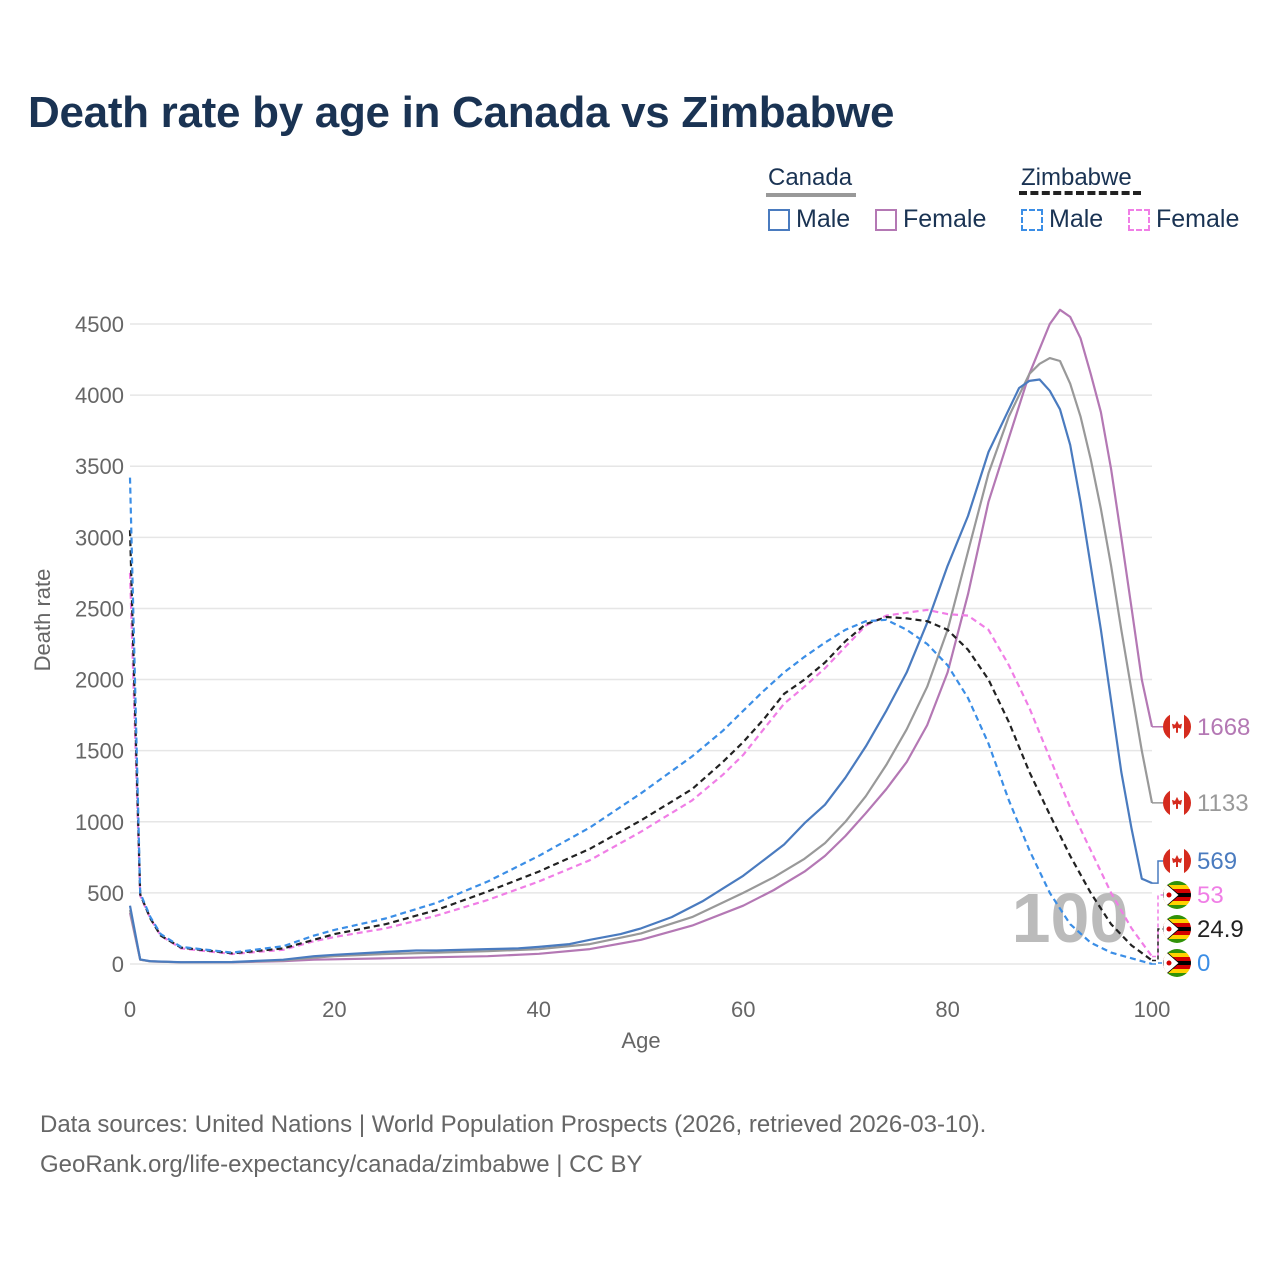 Image resolution: width=1280 pixels, height=1280 pixels. Describe the element at coordinates (118, 964) in the screenshot. I see `y-tick-label: 0` at that location.